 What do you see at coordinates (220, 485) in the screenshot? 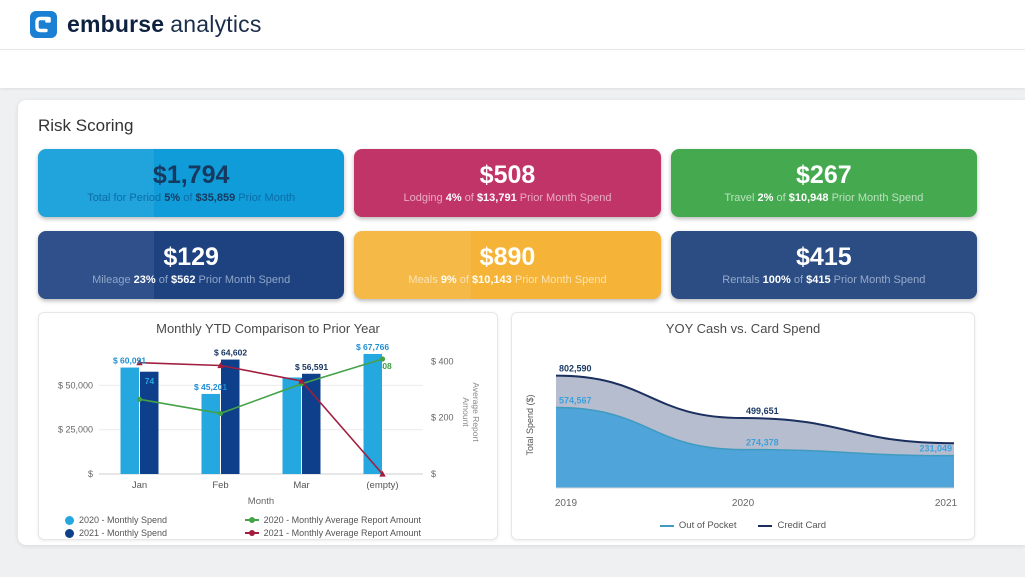
I see `x-tick-label: Feb` at bounding box center [220, 485].